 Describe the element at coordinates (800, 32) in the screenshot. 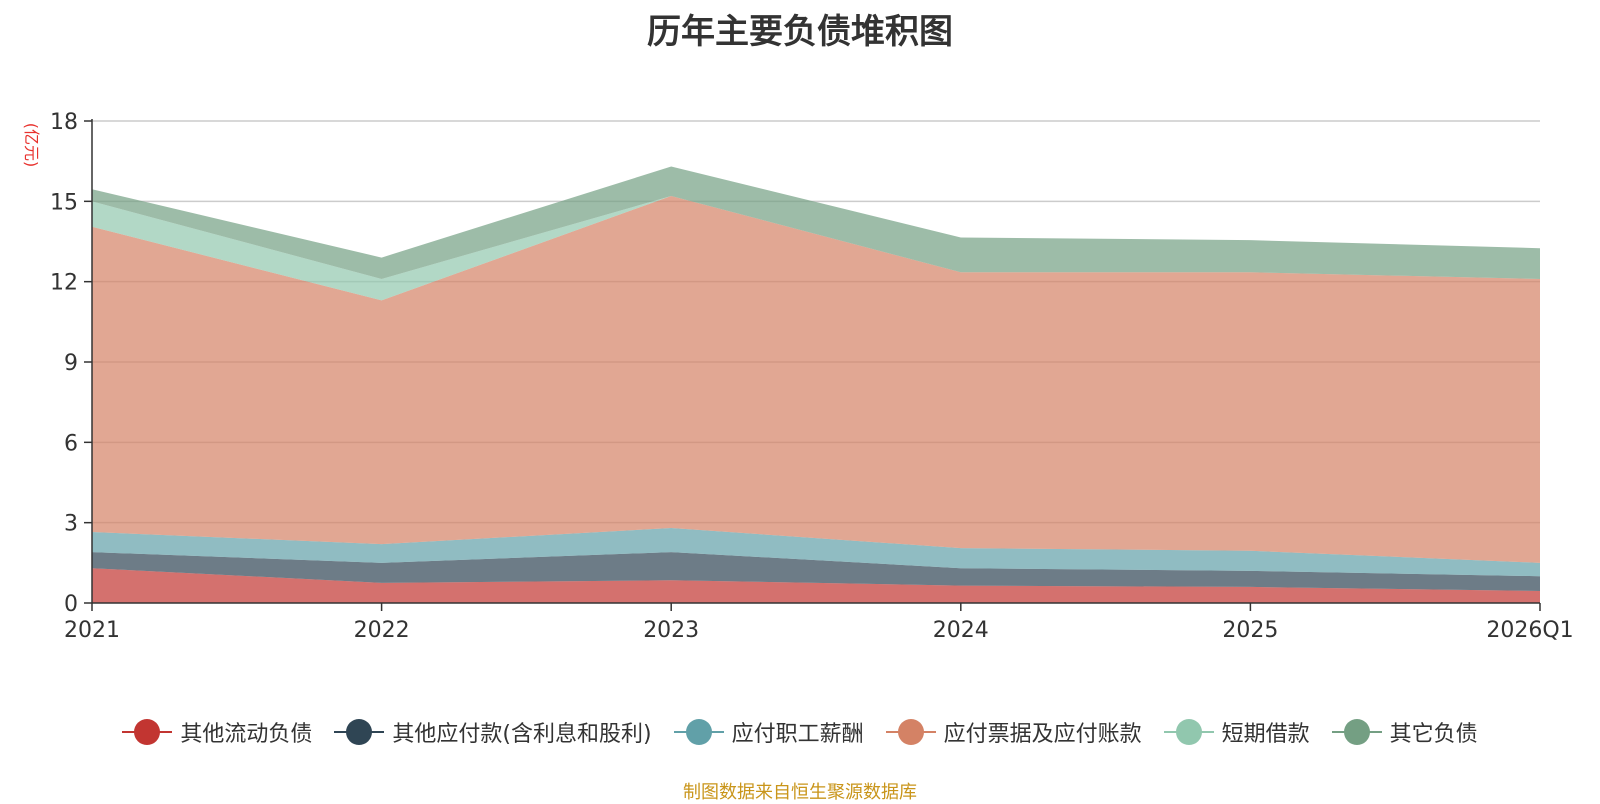

I see `chart-title: 历年主要负债堆积图` at that location.